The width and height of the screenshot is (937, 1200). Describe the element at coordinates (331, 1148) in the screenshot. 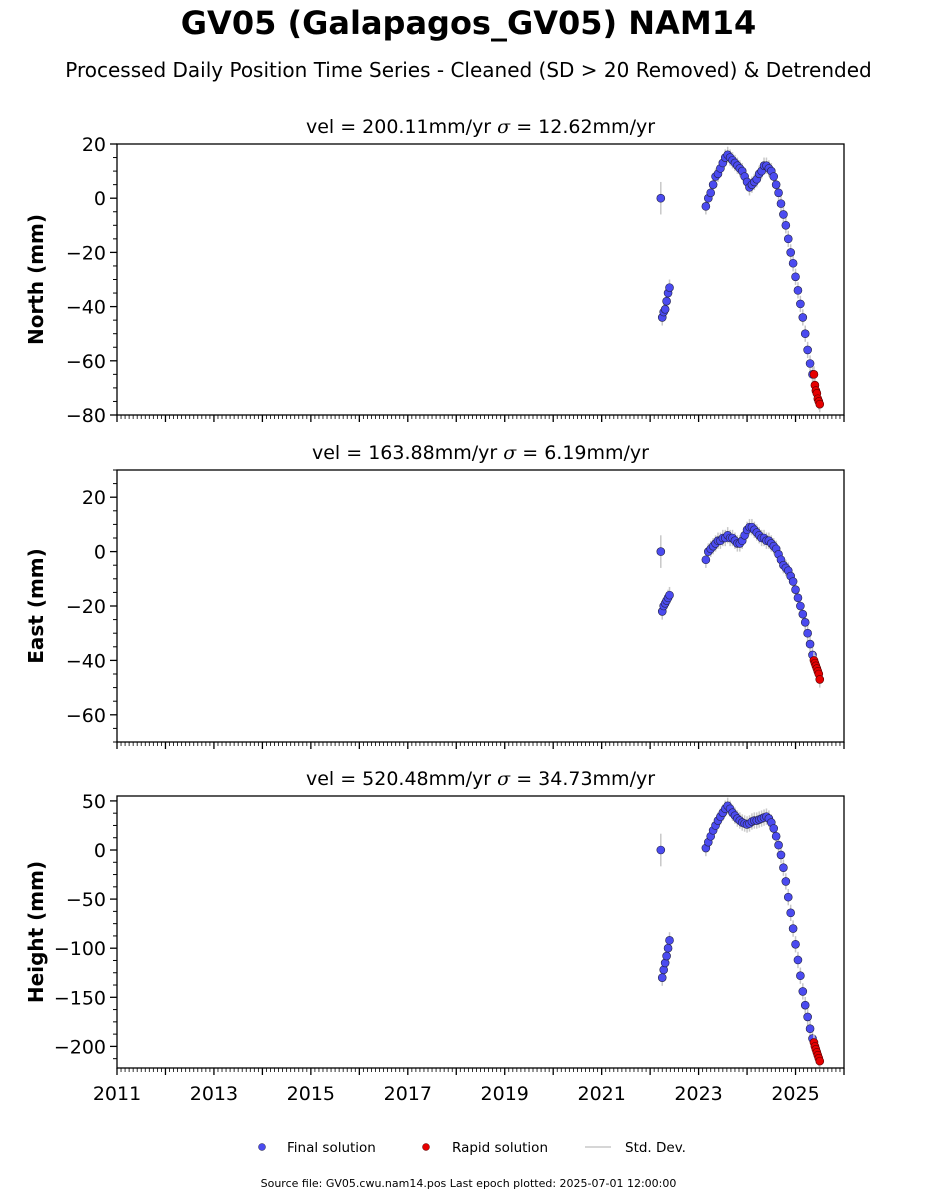

I see `legend-final-label: Final solution` at that location.